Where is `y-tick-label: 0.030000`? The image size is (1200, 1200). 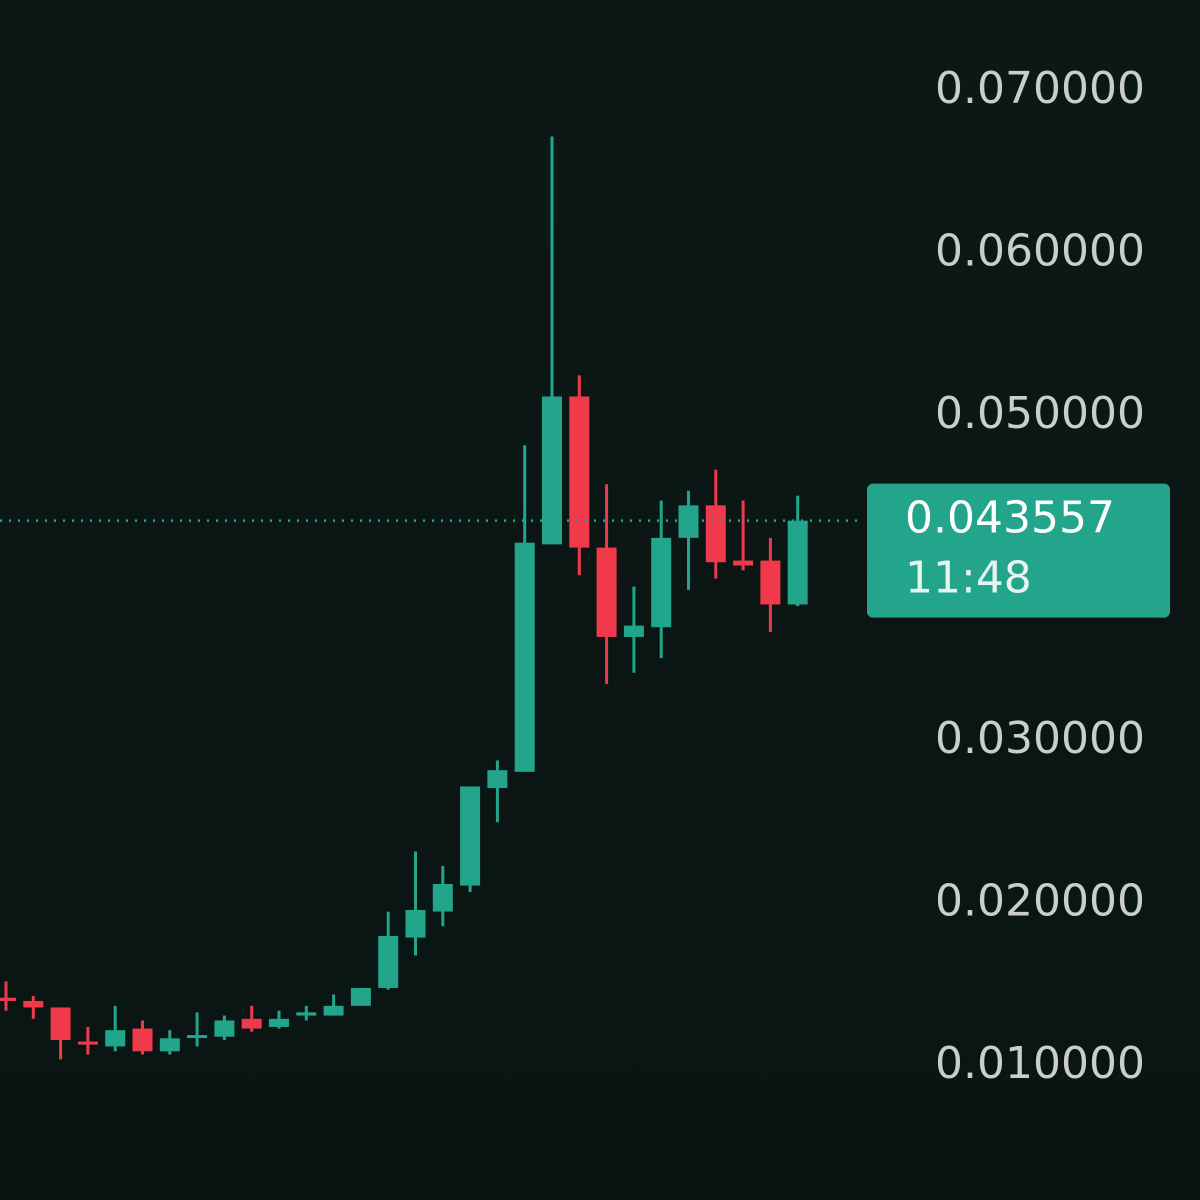 y-tick-label: 0.030000 is located at coordinates (1040, 738).